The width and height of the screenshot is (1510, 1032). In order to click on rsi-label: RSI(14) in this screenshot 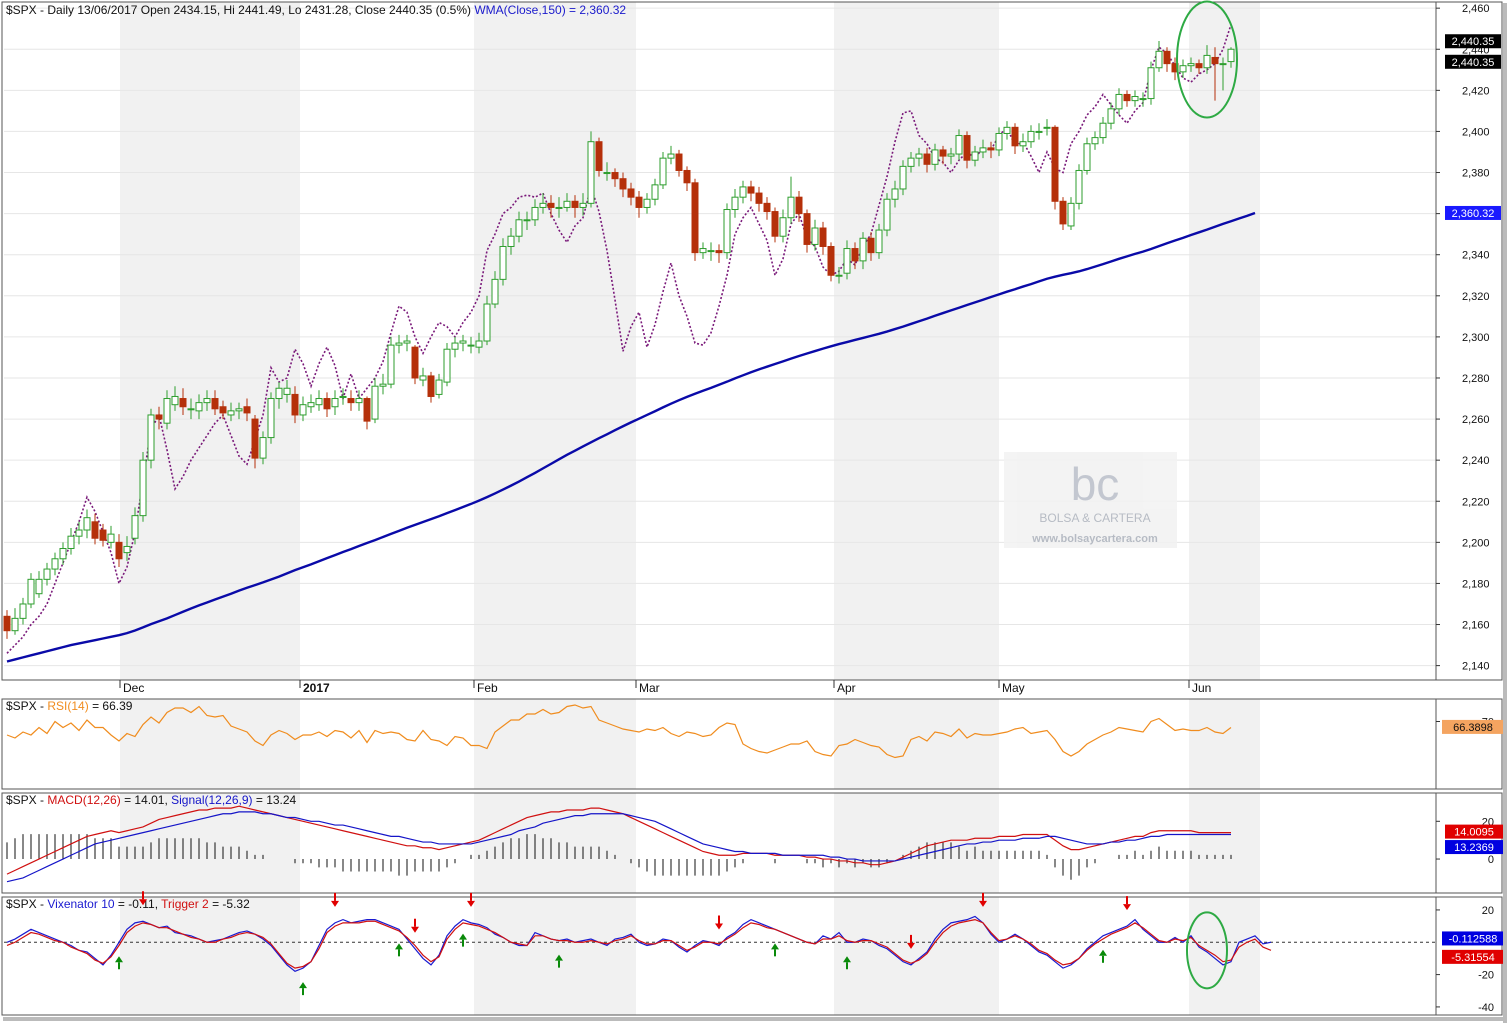, I will do `click(67, 706)`.